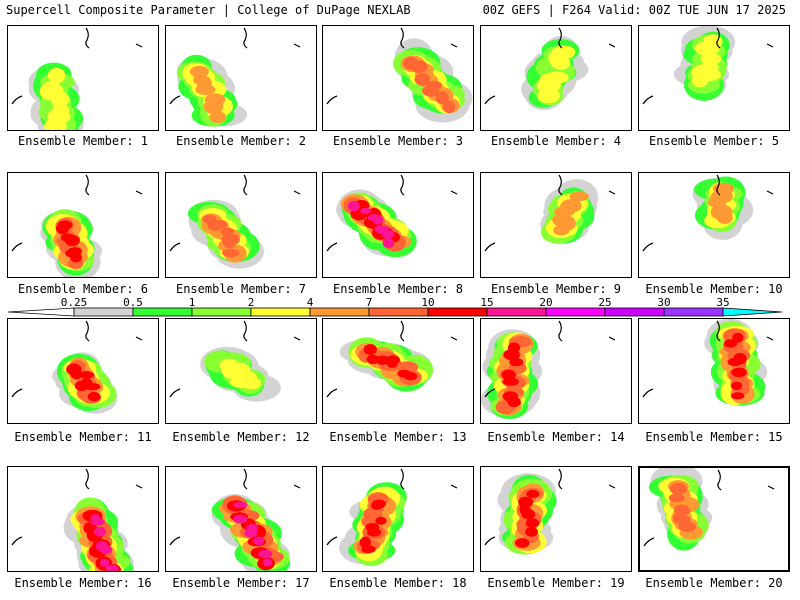 The width and height of the screenshot is (800, 600). Describe the element at coordinates (398, 289) in the screenshot. I see `ensemble-member-label: Ensemble Member: 8` at that location.